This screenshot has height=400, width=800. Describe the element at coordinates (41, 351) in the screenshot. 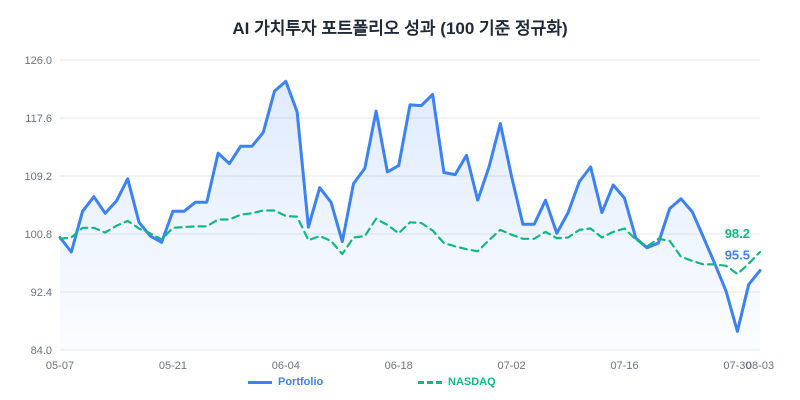

I see `y-tick-label: 84.0` at that location.